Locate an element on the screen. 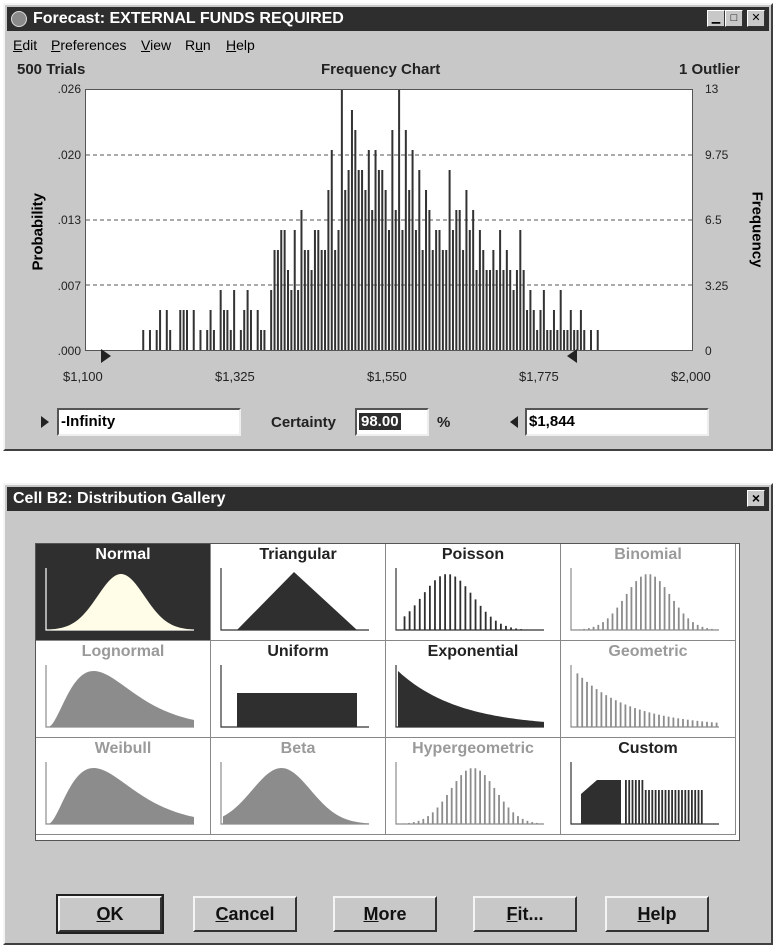  left-range-input: -Infinity is located at coordinates (149, 422).